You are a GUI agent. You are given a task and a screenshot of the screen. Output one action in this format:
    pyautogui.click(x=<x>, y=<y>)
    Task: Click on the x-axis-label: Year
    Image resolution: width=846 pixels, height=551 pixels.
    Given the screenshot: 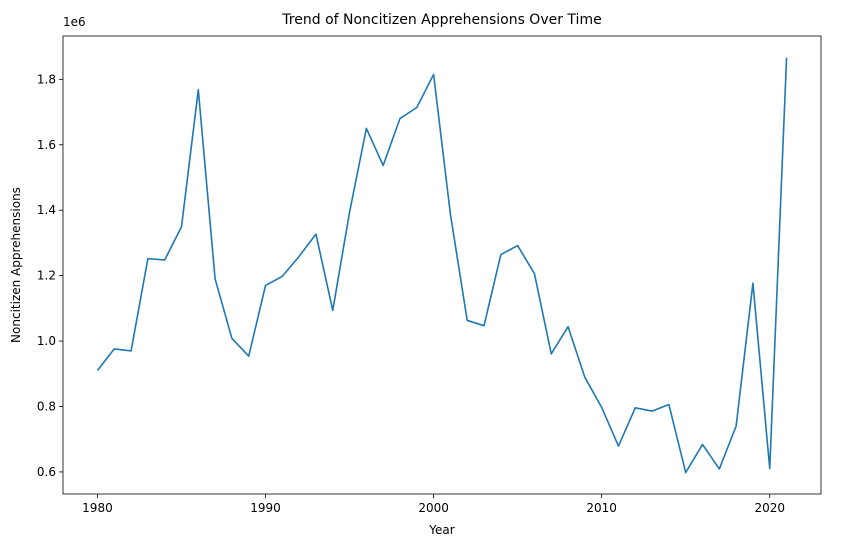 What is the action you would take?
    pyautogui.click(x=441, y=530)
    